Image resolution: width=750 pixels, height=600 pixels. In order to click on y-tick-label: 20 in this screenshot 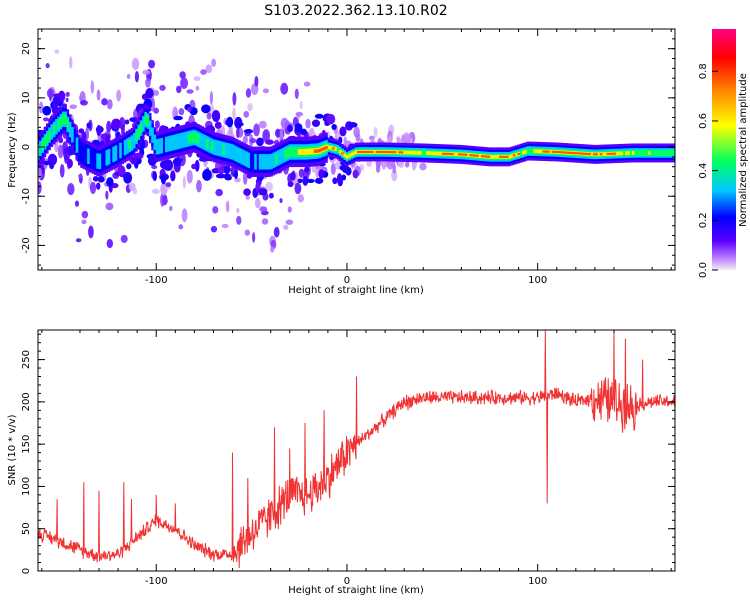, I will do `click(26, 48)`.